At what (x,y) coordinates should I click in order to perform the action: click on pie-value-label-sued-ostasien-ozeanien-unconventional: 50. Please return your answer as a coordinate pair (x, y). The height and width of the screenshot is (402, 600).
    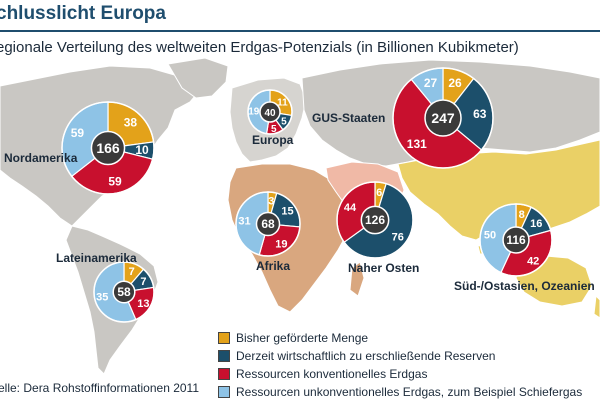
    Looking at the image, I should click on (490, 235).